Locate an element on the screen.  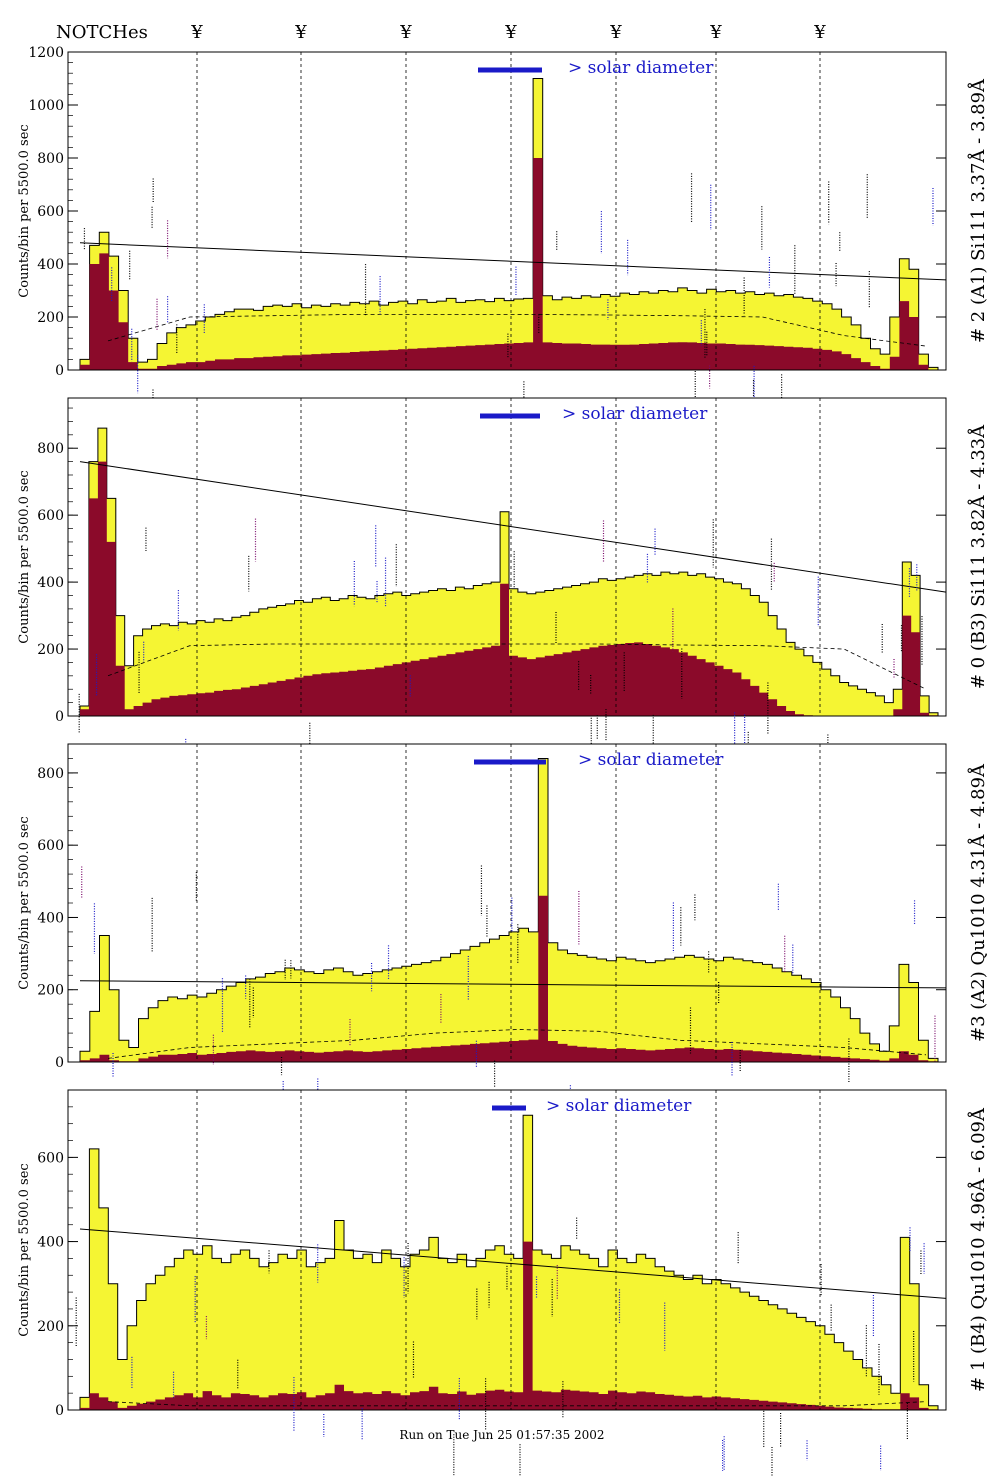
run-timestamp: Run on Tue Jun 25 01:57:35 2002 is located at coordinates (502, 1435).